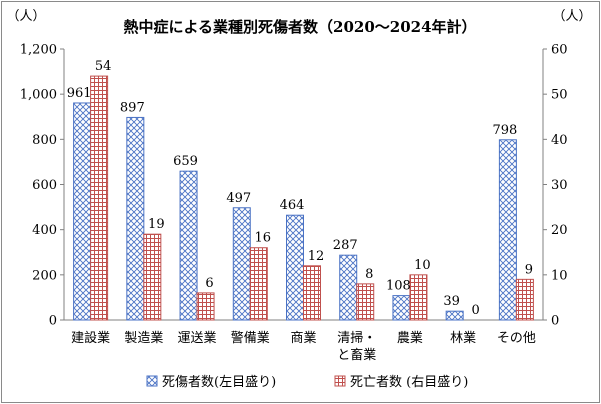 Image resolution: width=601 pixels, height=404 pixels. I want to click on data-label-deaths: 12, so click(316, 256).